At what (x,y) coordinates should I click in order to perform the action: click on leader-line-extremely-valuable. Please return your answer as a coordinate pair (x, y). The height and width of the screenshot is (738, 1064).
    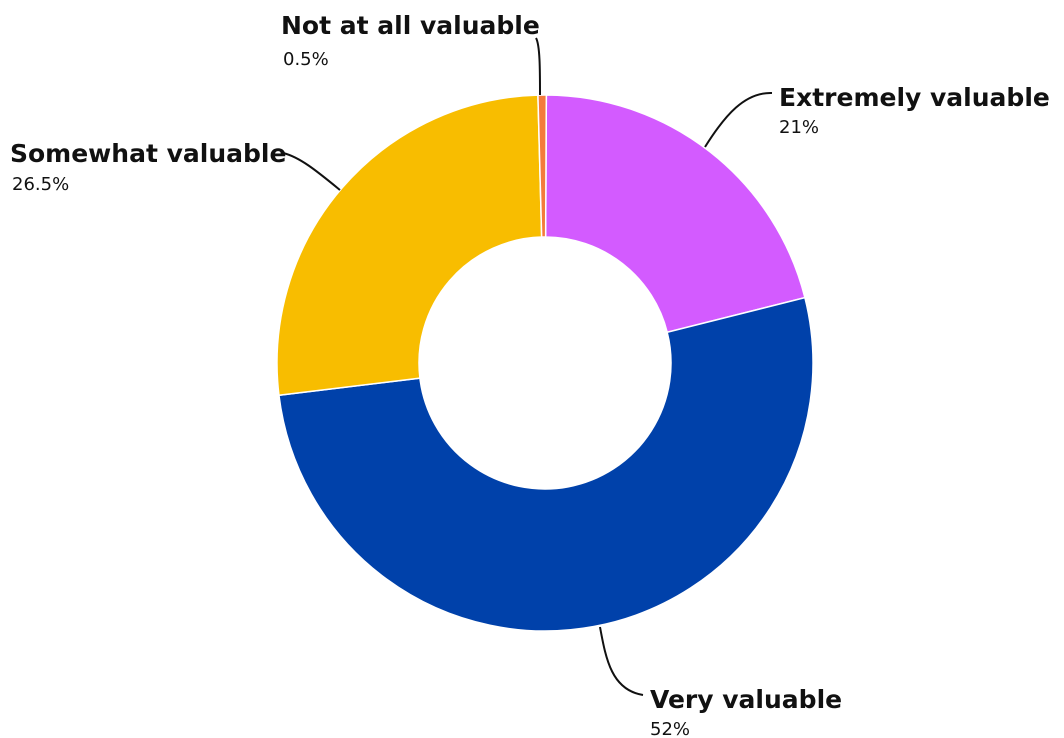
    Looking at the image, I should click on (738, 119).